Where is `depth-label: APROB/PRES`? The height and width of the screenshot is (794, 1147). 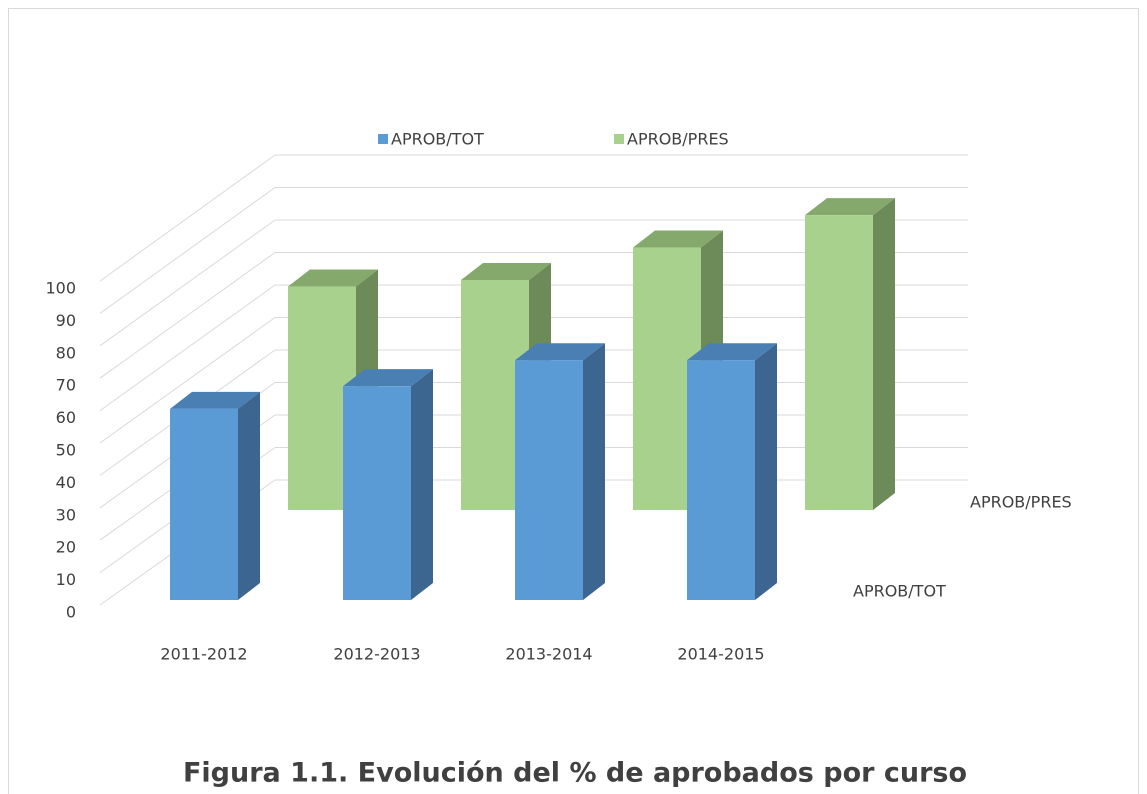 depth-label: APROB/PRES is located at coordinates (1021, 502).